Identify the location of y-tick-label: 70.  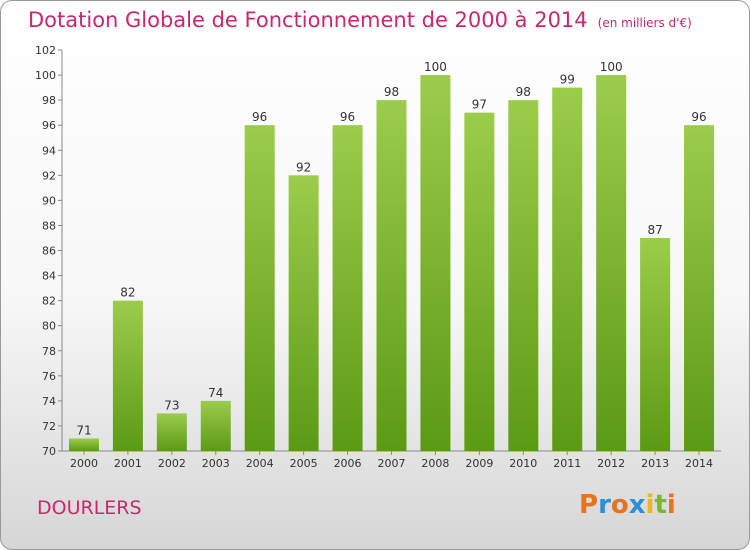
(49, 451).